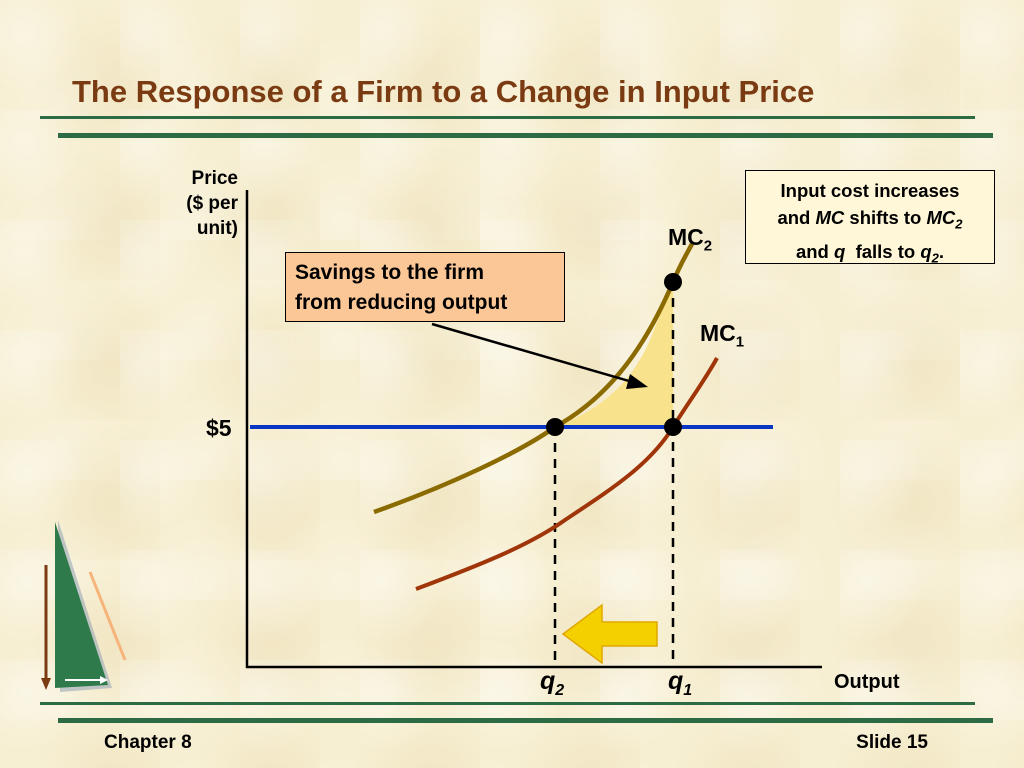 This screenshot has width=1024, height=768. I want to click on mc2-label: MC2, so click(690, 239).